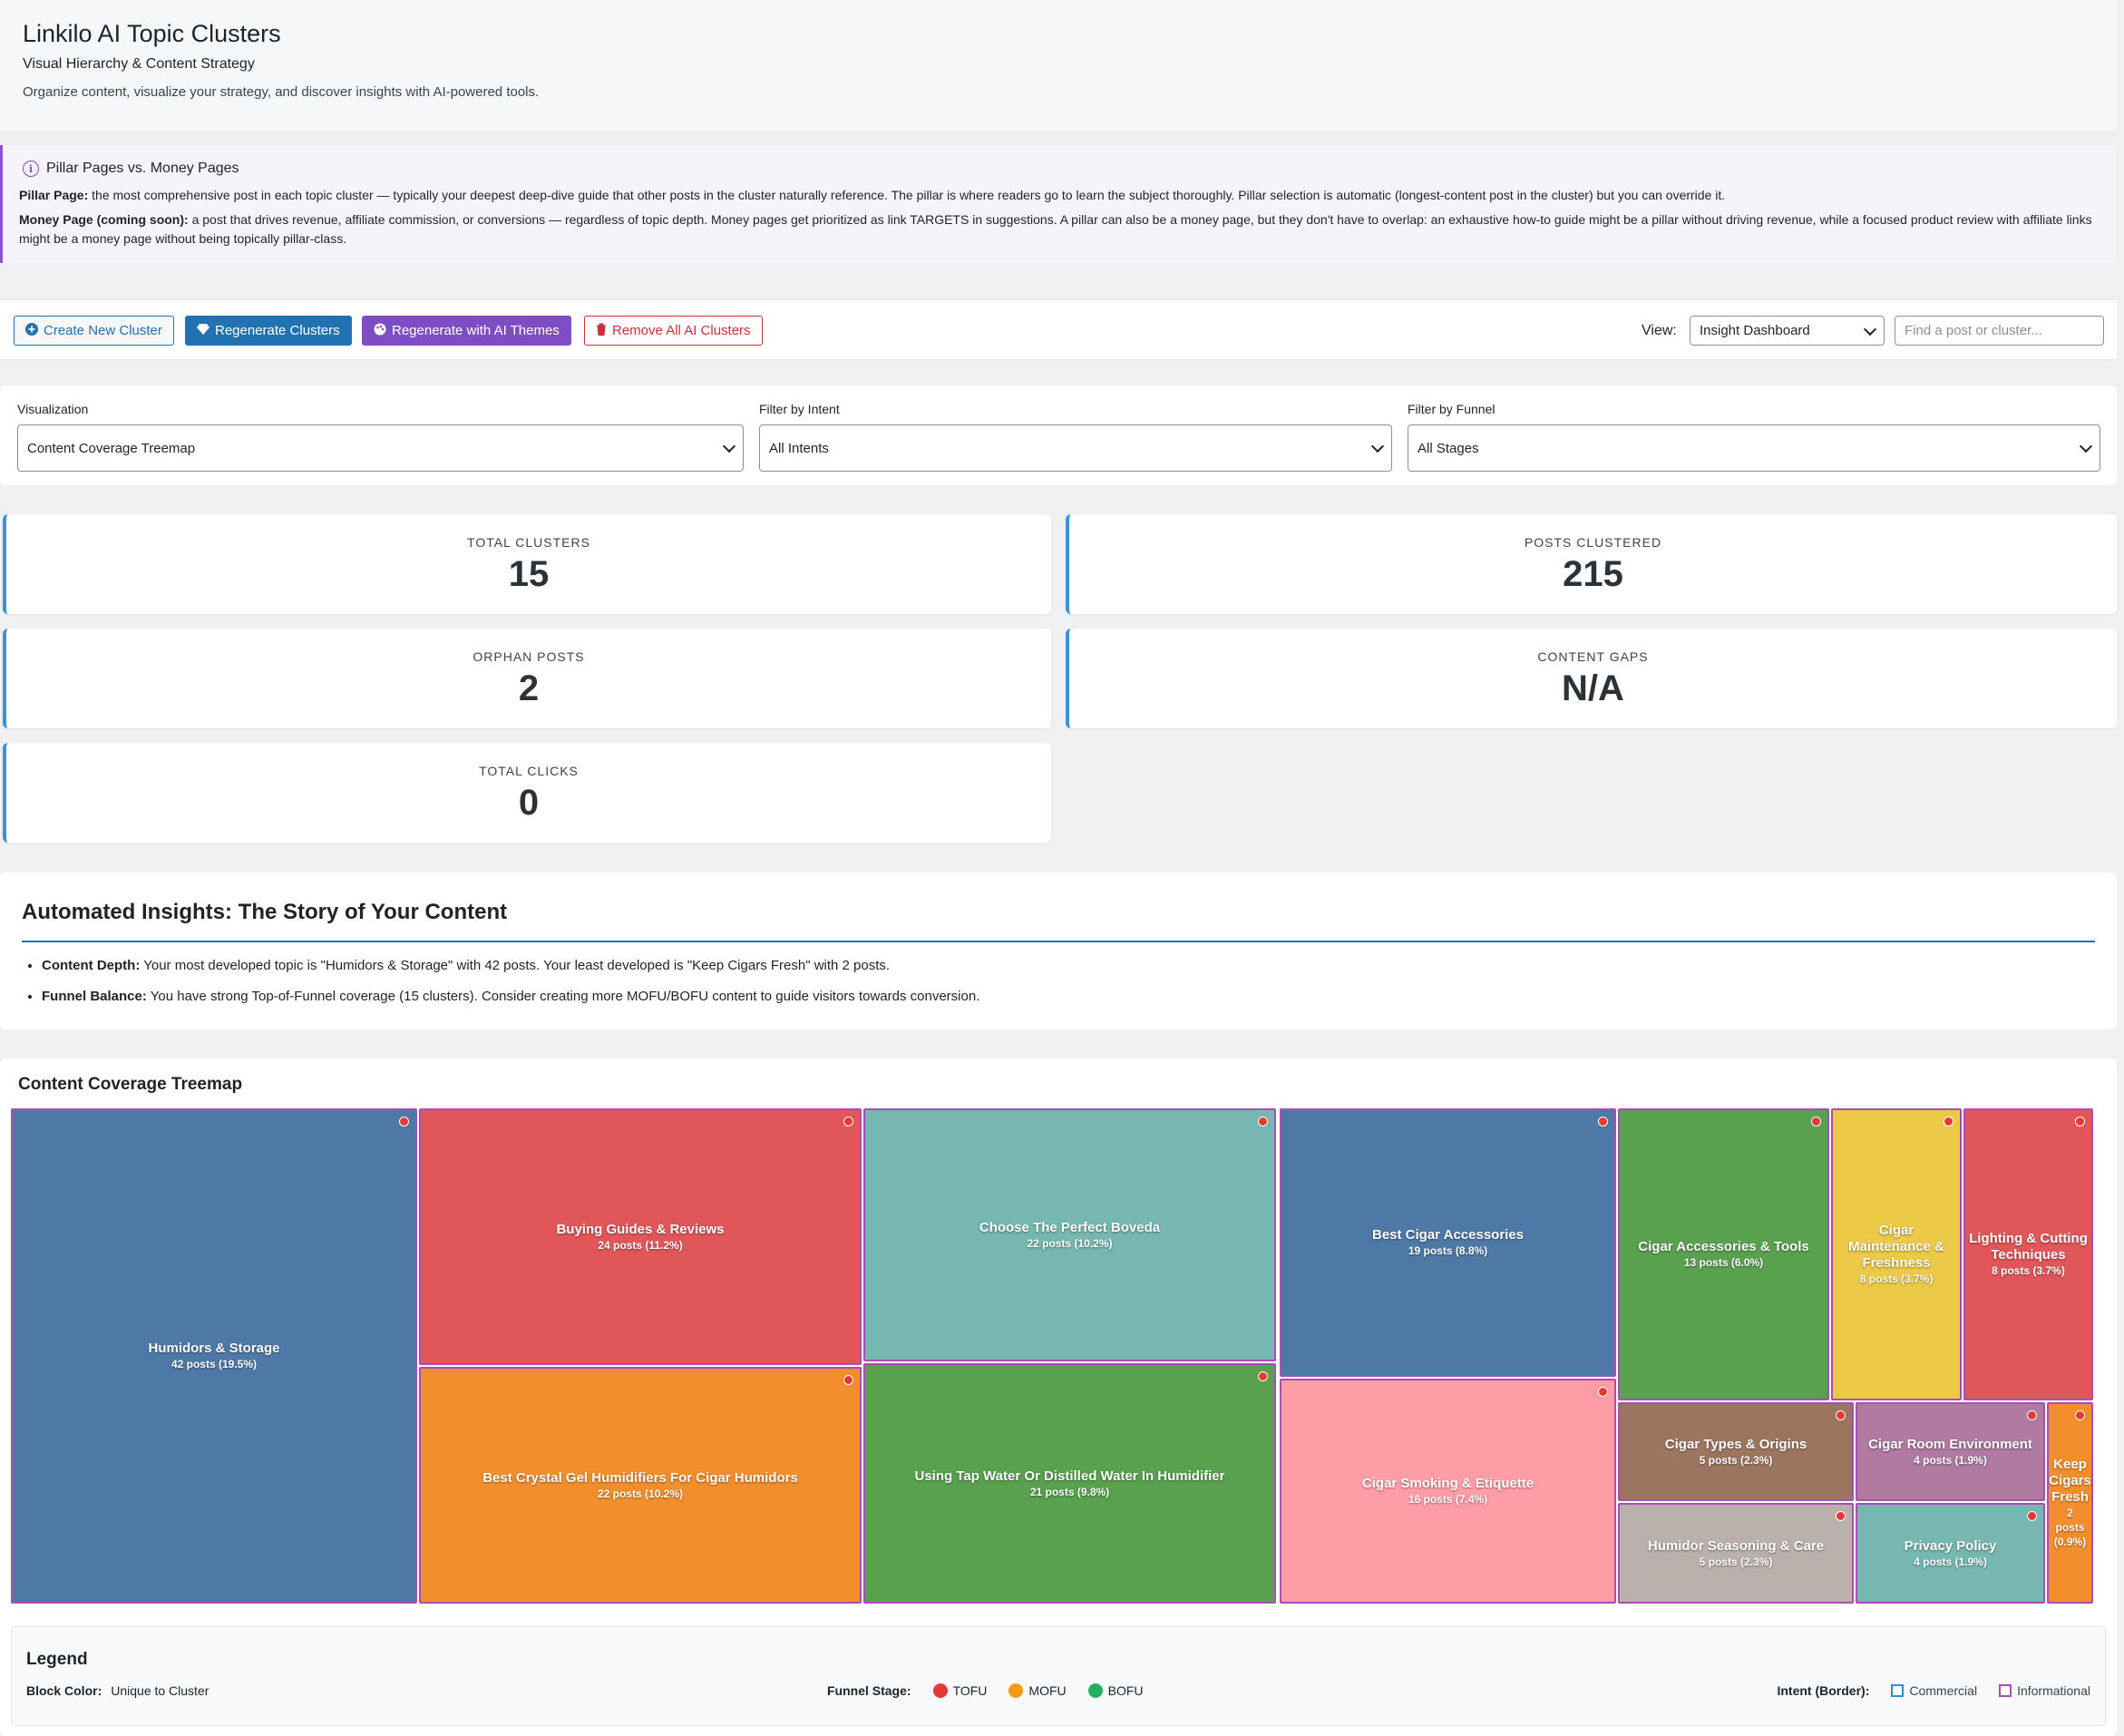  I want to click on stat-value: 215, so click(1593, 574).